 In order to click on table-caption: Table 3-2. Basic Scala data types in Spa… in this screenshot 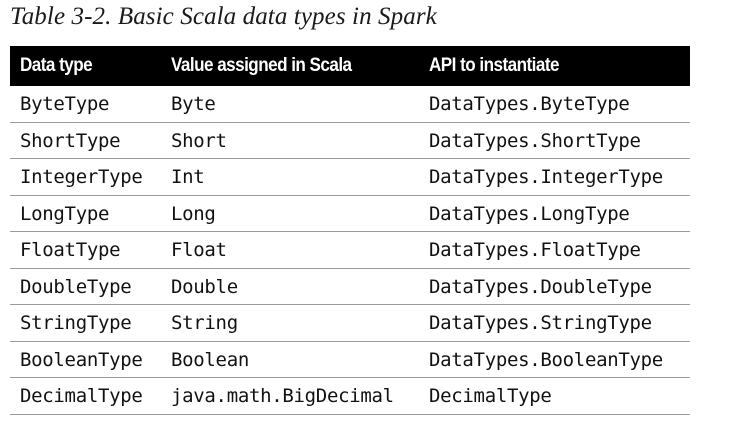, I will do `click(223, 16)`.